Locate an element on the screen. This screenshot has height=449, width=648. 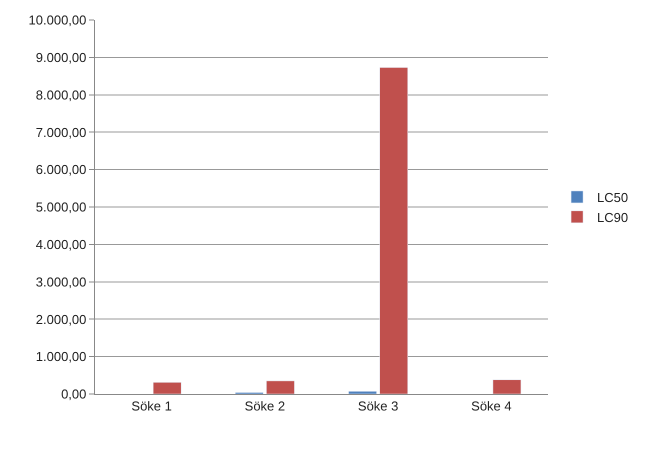
y-tick-label: 8.000,00 is located at coordinates (61, 94).